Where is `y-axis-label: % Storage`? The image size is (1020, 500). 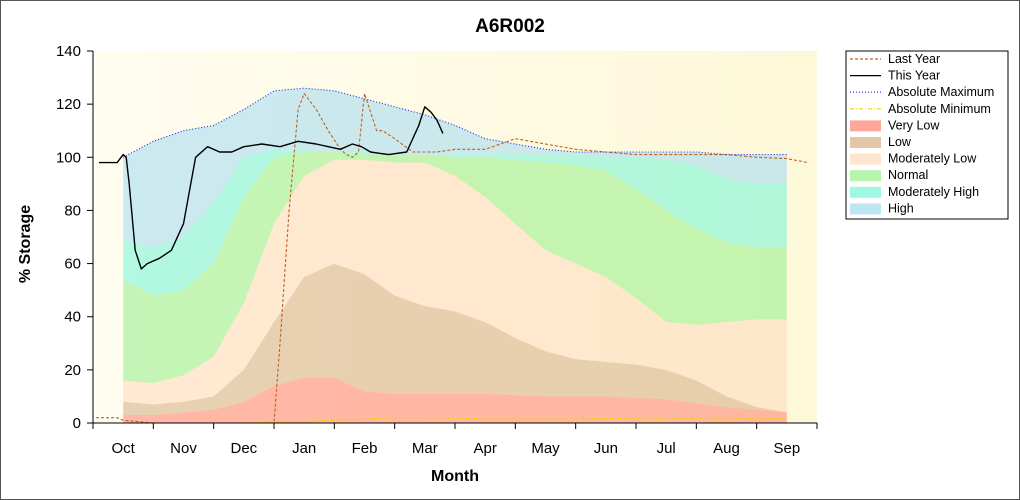
y-axis-label: % Storage is located at coordinates (25, 244).